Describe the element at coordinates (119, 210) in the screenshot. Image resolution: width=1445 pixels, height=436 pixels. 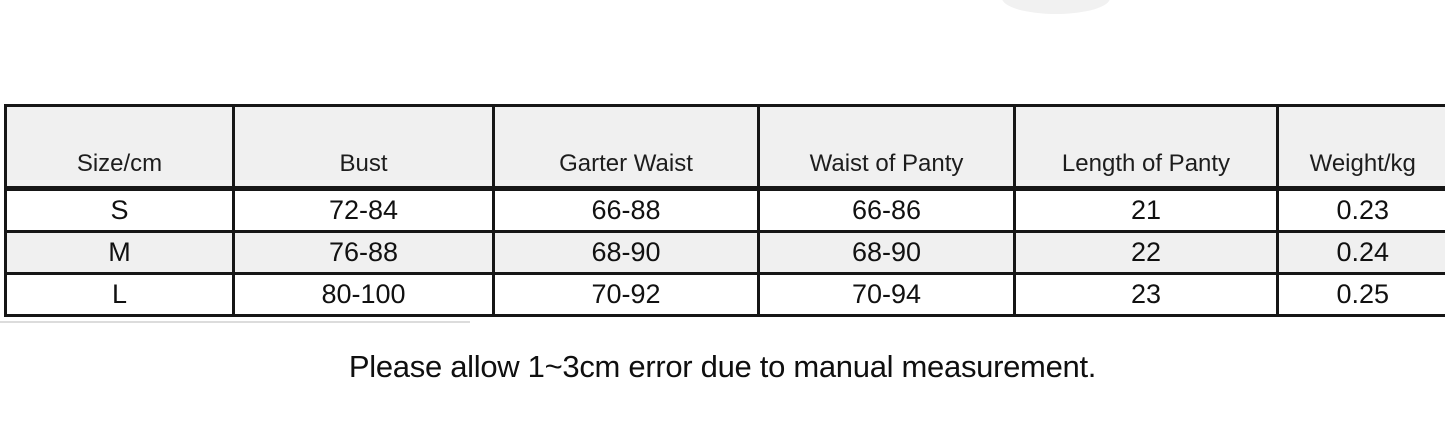
I see `cell-size: S` at that location.